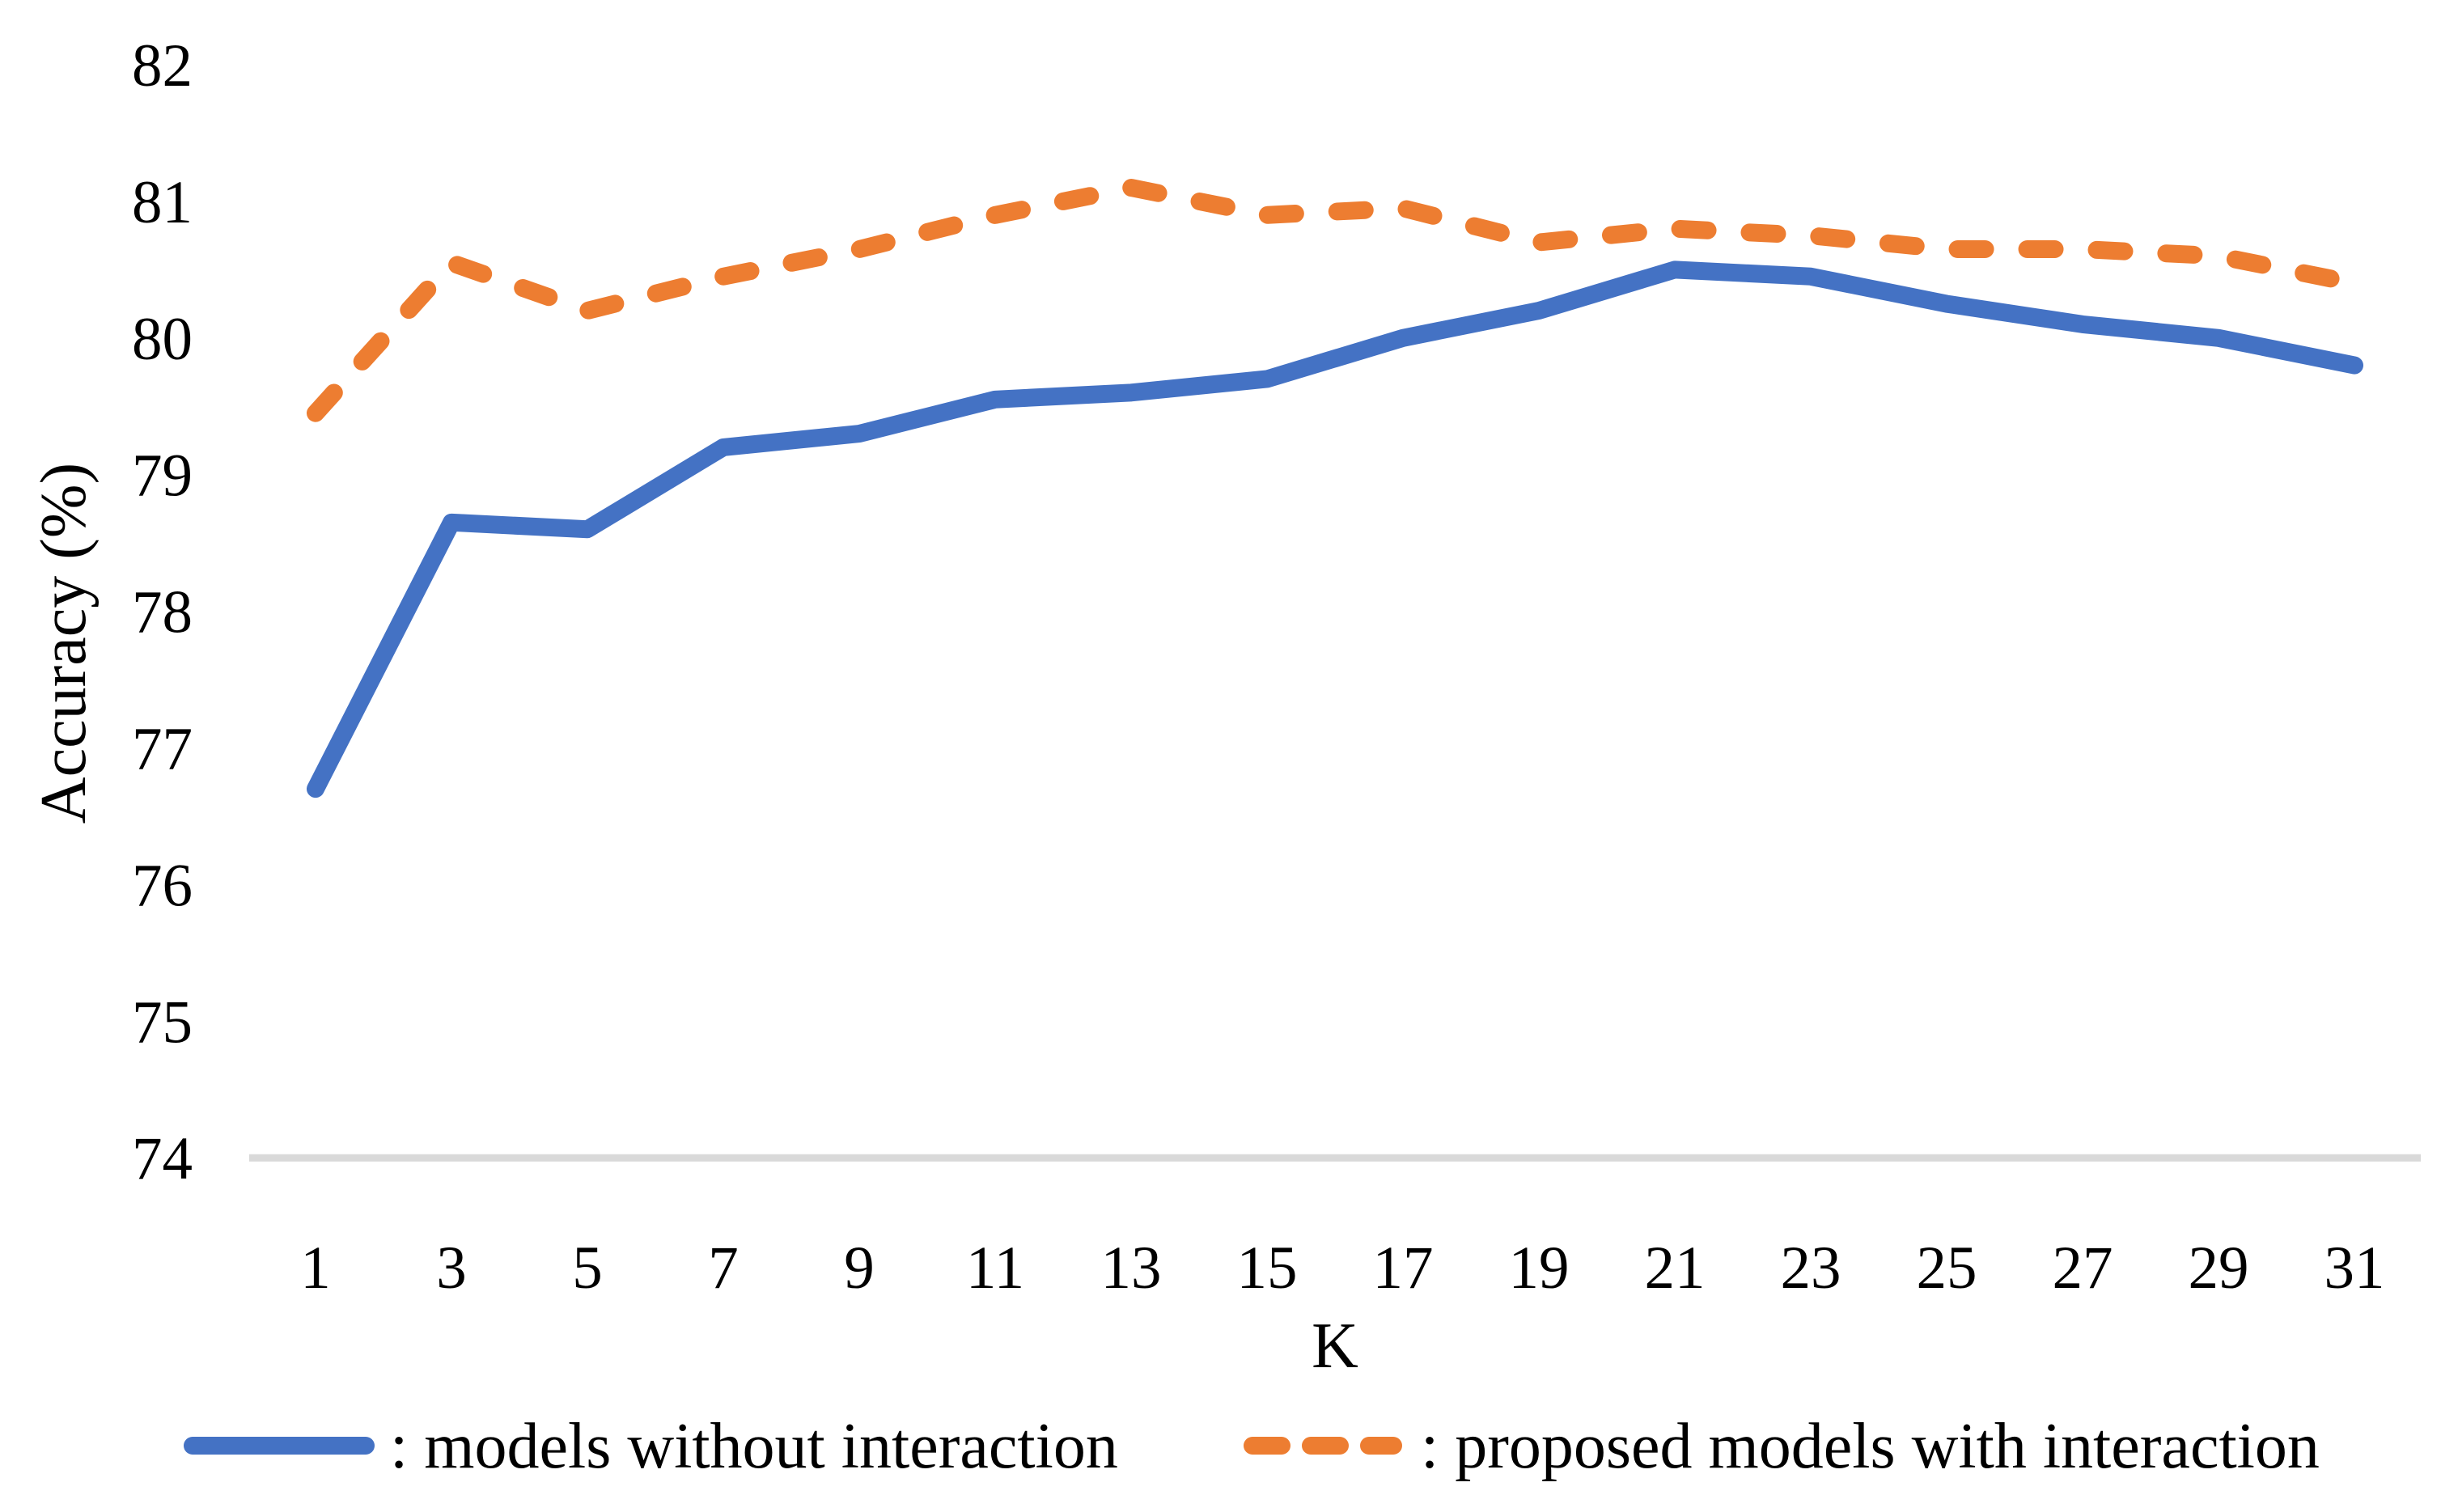 Image resolution: width=2458 pixels, height=1512 pixels. What do you see at coordinates (1540, 1268) in the screenshot?
I see `x-tick-label-19: 19` at bounding box center [1540, 1268].